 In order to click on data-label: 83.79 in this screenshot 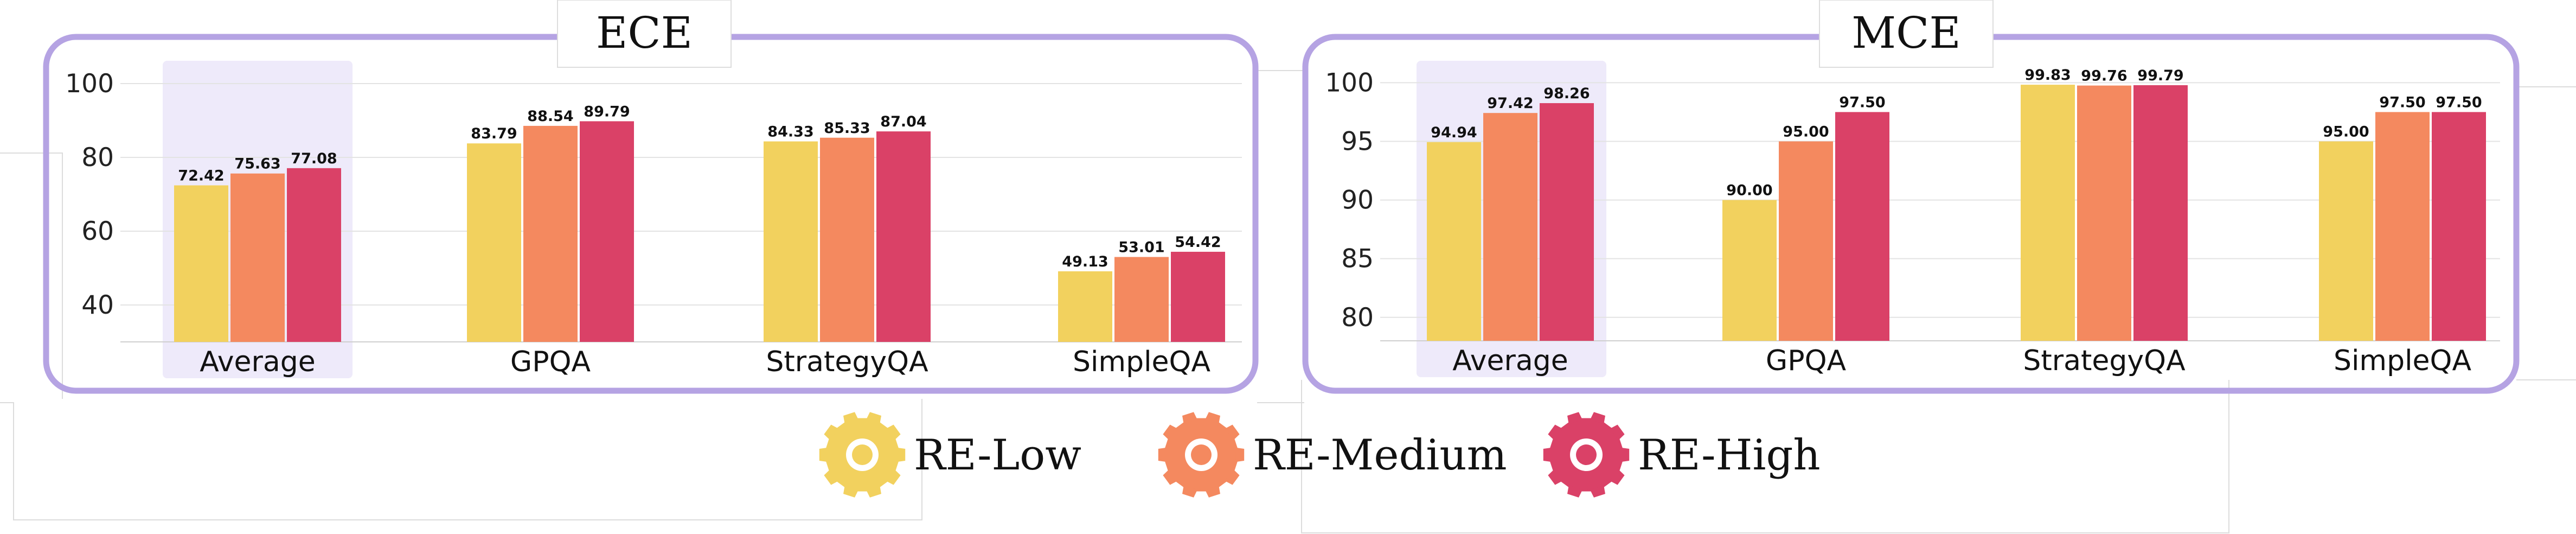, I will do `click(494, 133)`.